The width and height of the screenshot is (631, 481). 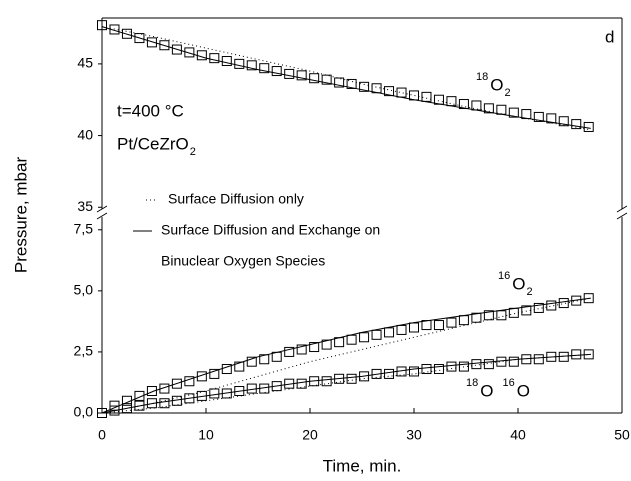 What do you see at coordinates (504, 276) in the screenshot?
I see `series-label-sup: 16` at bounding box center [504, 276].